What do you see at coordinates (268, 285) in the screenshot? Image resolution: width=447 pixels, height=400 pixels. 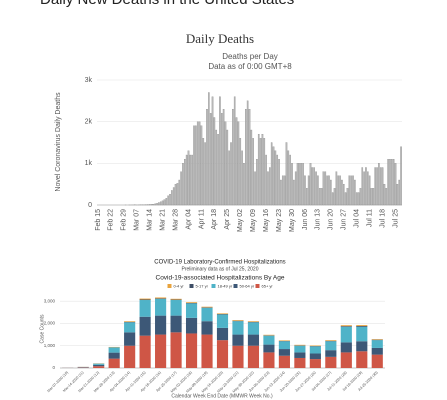 I see `legend-label: 65+ yr` at bounding box center [268, 285].